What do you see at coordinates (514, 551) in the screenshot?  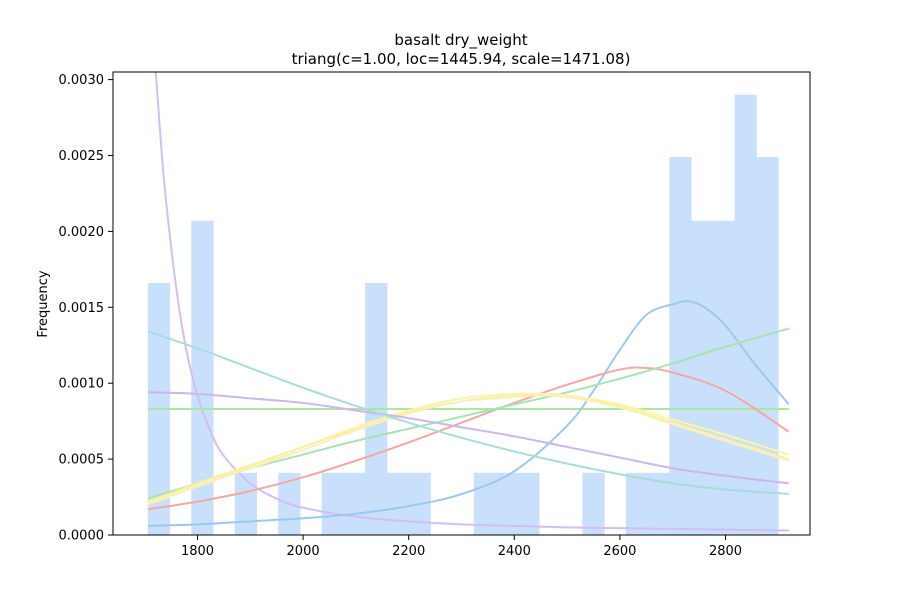 I see `x-tick-label: 2400` at bounding box center [514, 551].